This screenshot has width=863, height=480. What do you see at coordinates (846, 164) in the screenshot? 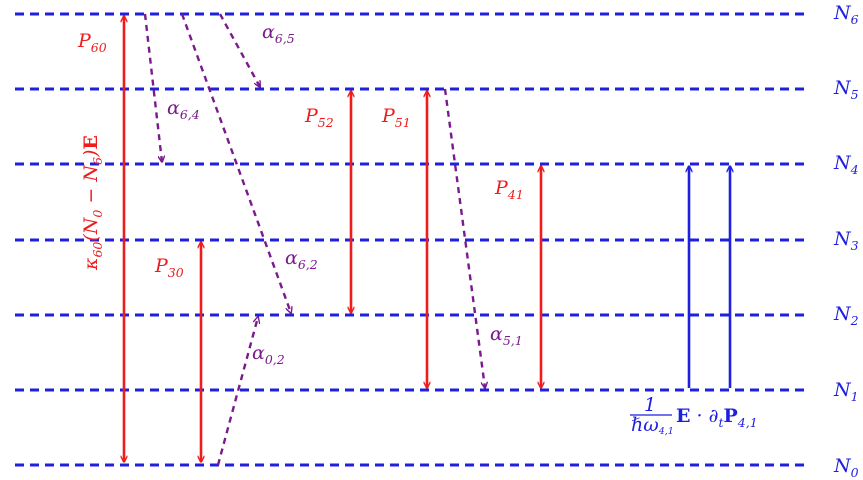
I see `level-label-n4: N4` at bounding box center [846, 164].